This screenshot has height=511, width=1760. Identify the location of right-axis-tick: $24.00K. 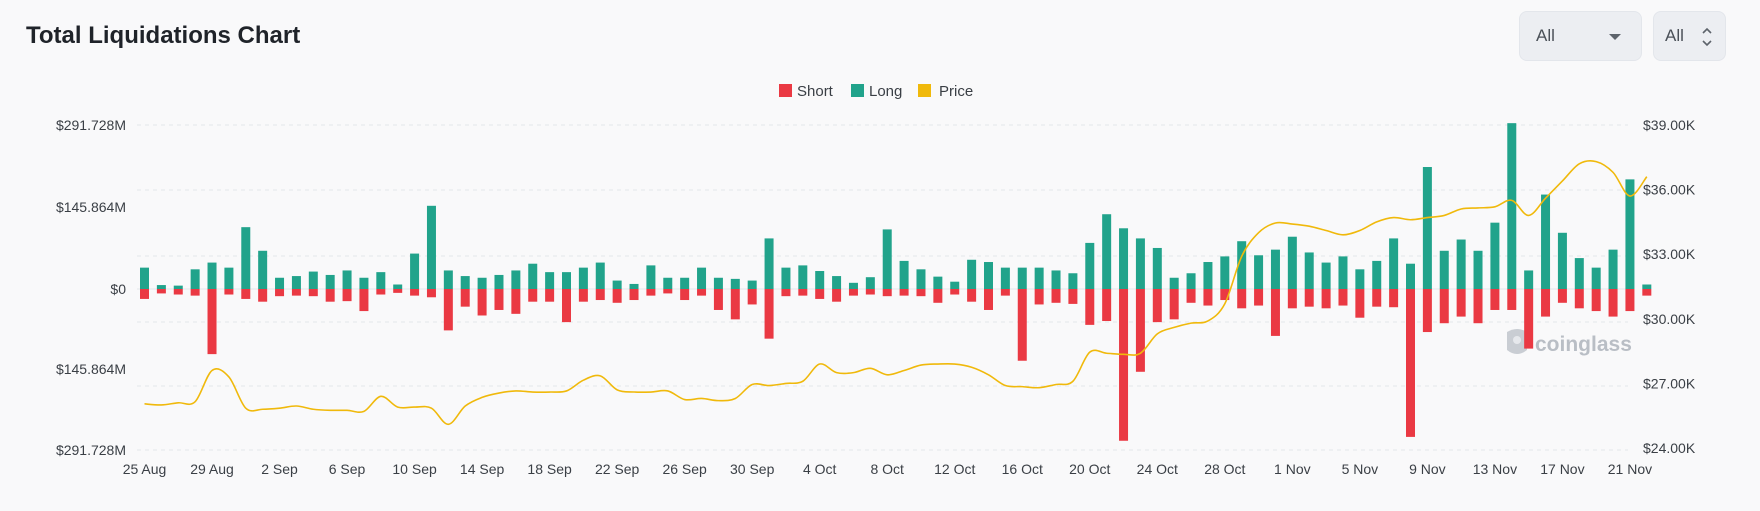
(1669, 448).